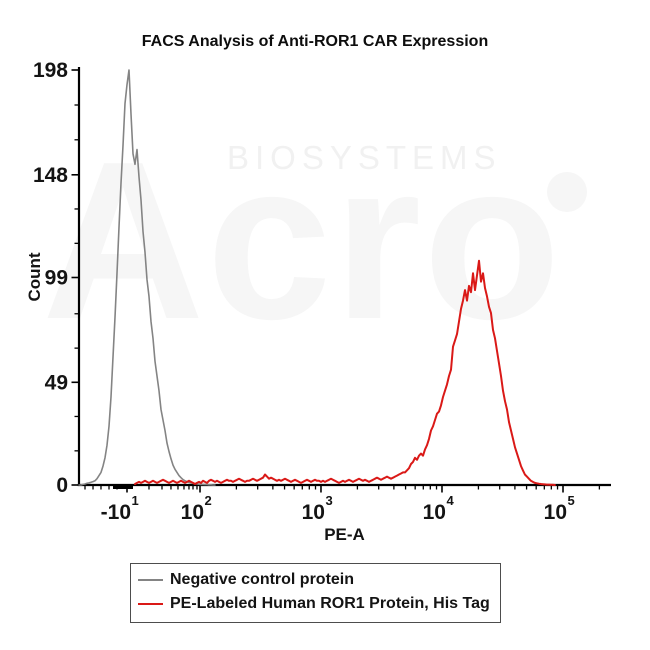 This screenshot has height=650, width=650. Describe the element at coordinates (56, 382) in the screenshot. I see `y-tick-label: 49` at that location.